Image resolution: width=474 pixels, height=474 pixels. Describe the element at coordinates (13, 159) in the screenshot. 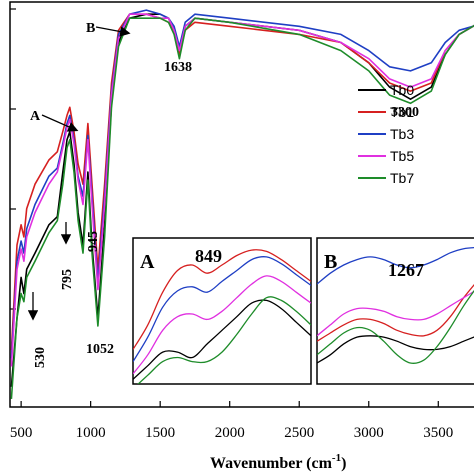

I see `y-axis-ticks` at that location.